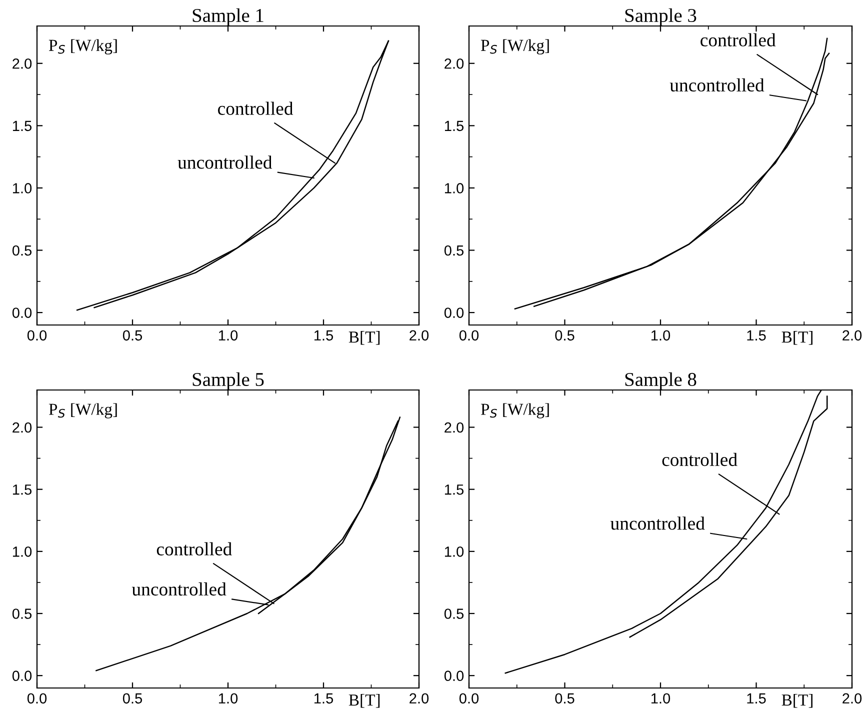 The width and height of the screenshot is (868, 721). Describe the element at coordinates (660, 381) in the screenshot. I see `chart-title: Sample 8` at that location.